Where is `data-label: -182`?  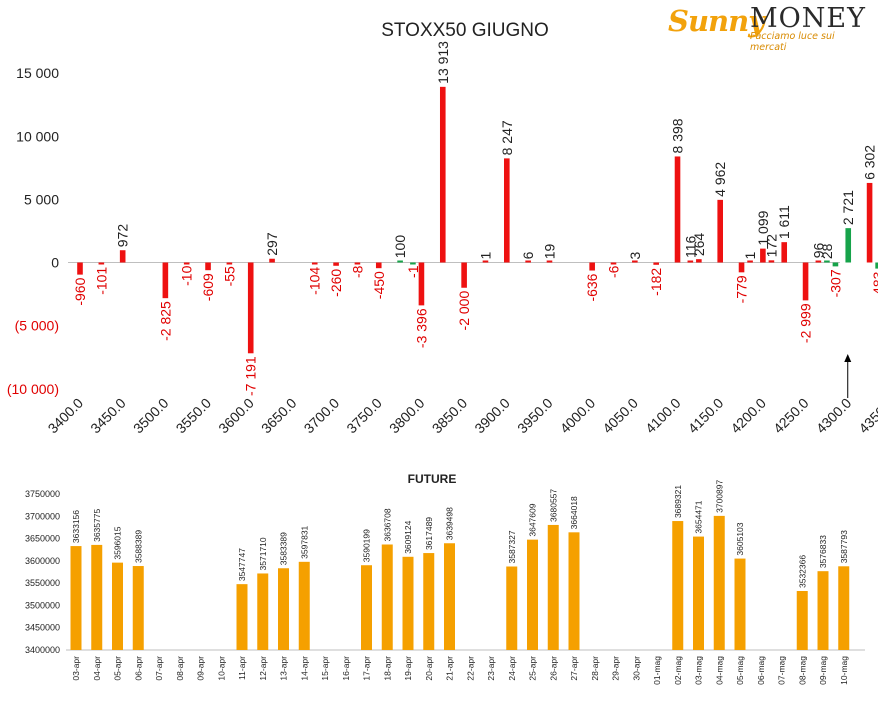 data-label: -182 is located at coordinates (656, 282).